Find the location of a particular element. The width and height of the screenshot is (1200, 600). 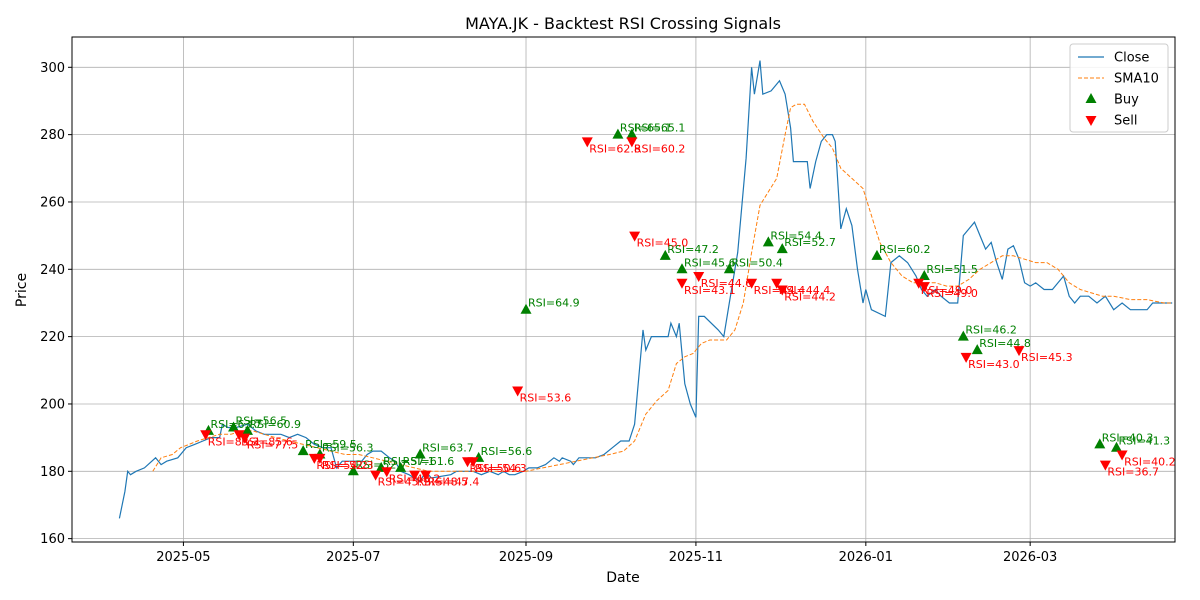

sell-annotation: RSI=45.3 is located at coordinates (1047, 357).